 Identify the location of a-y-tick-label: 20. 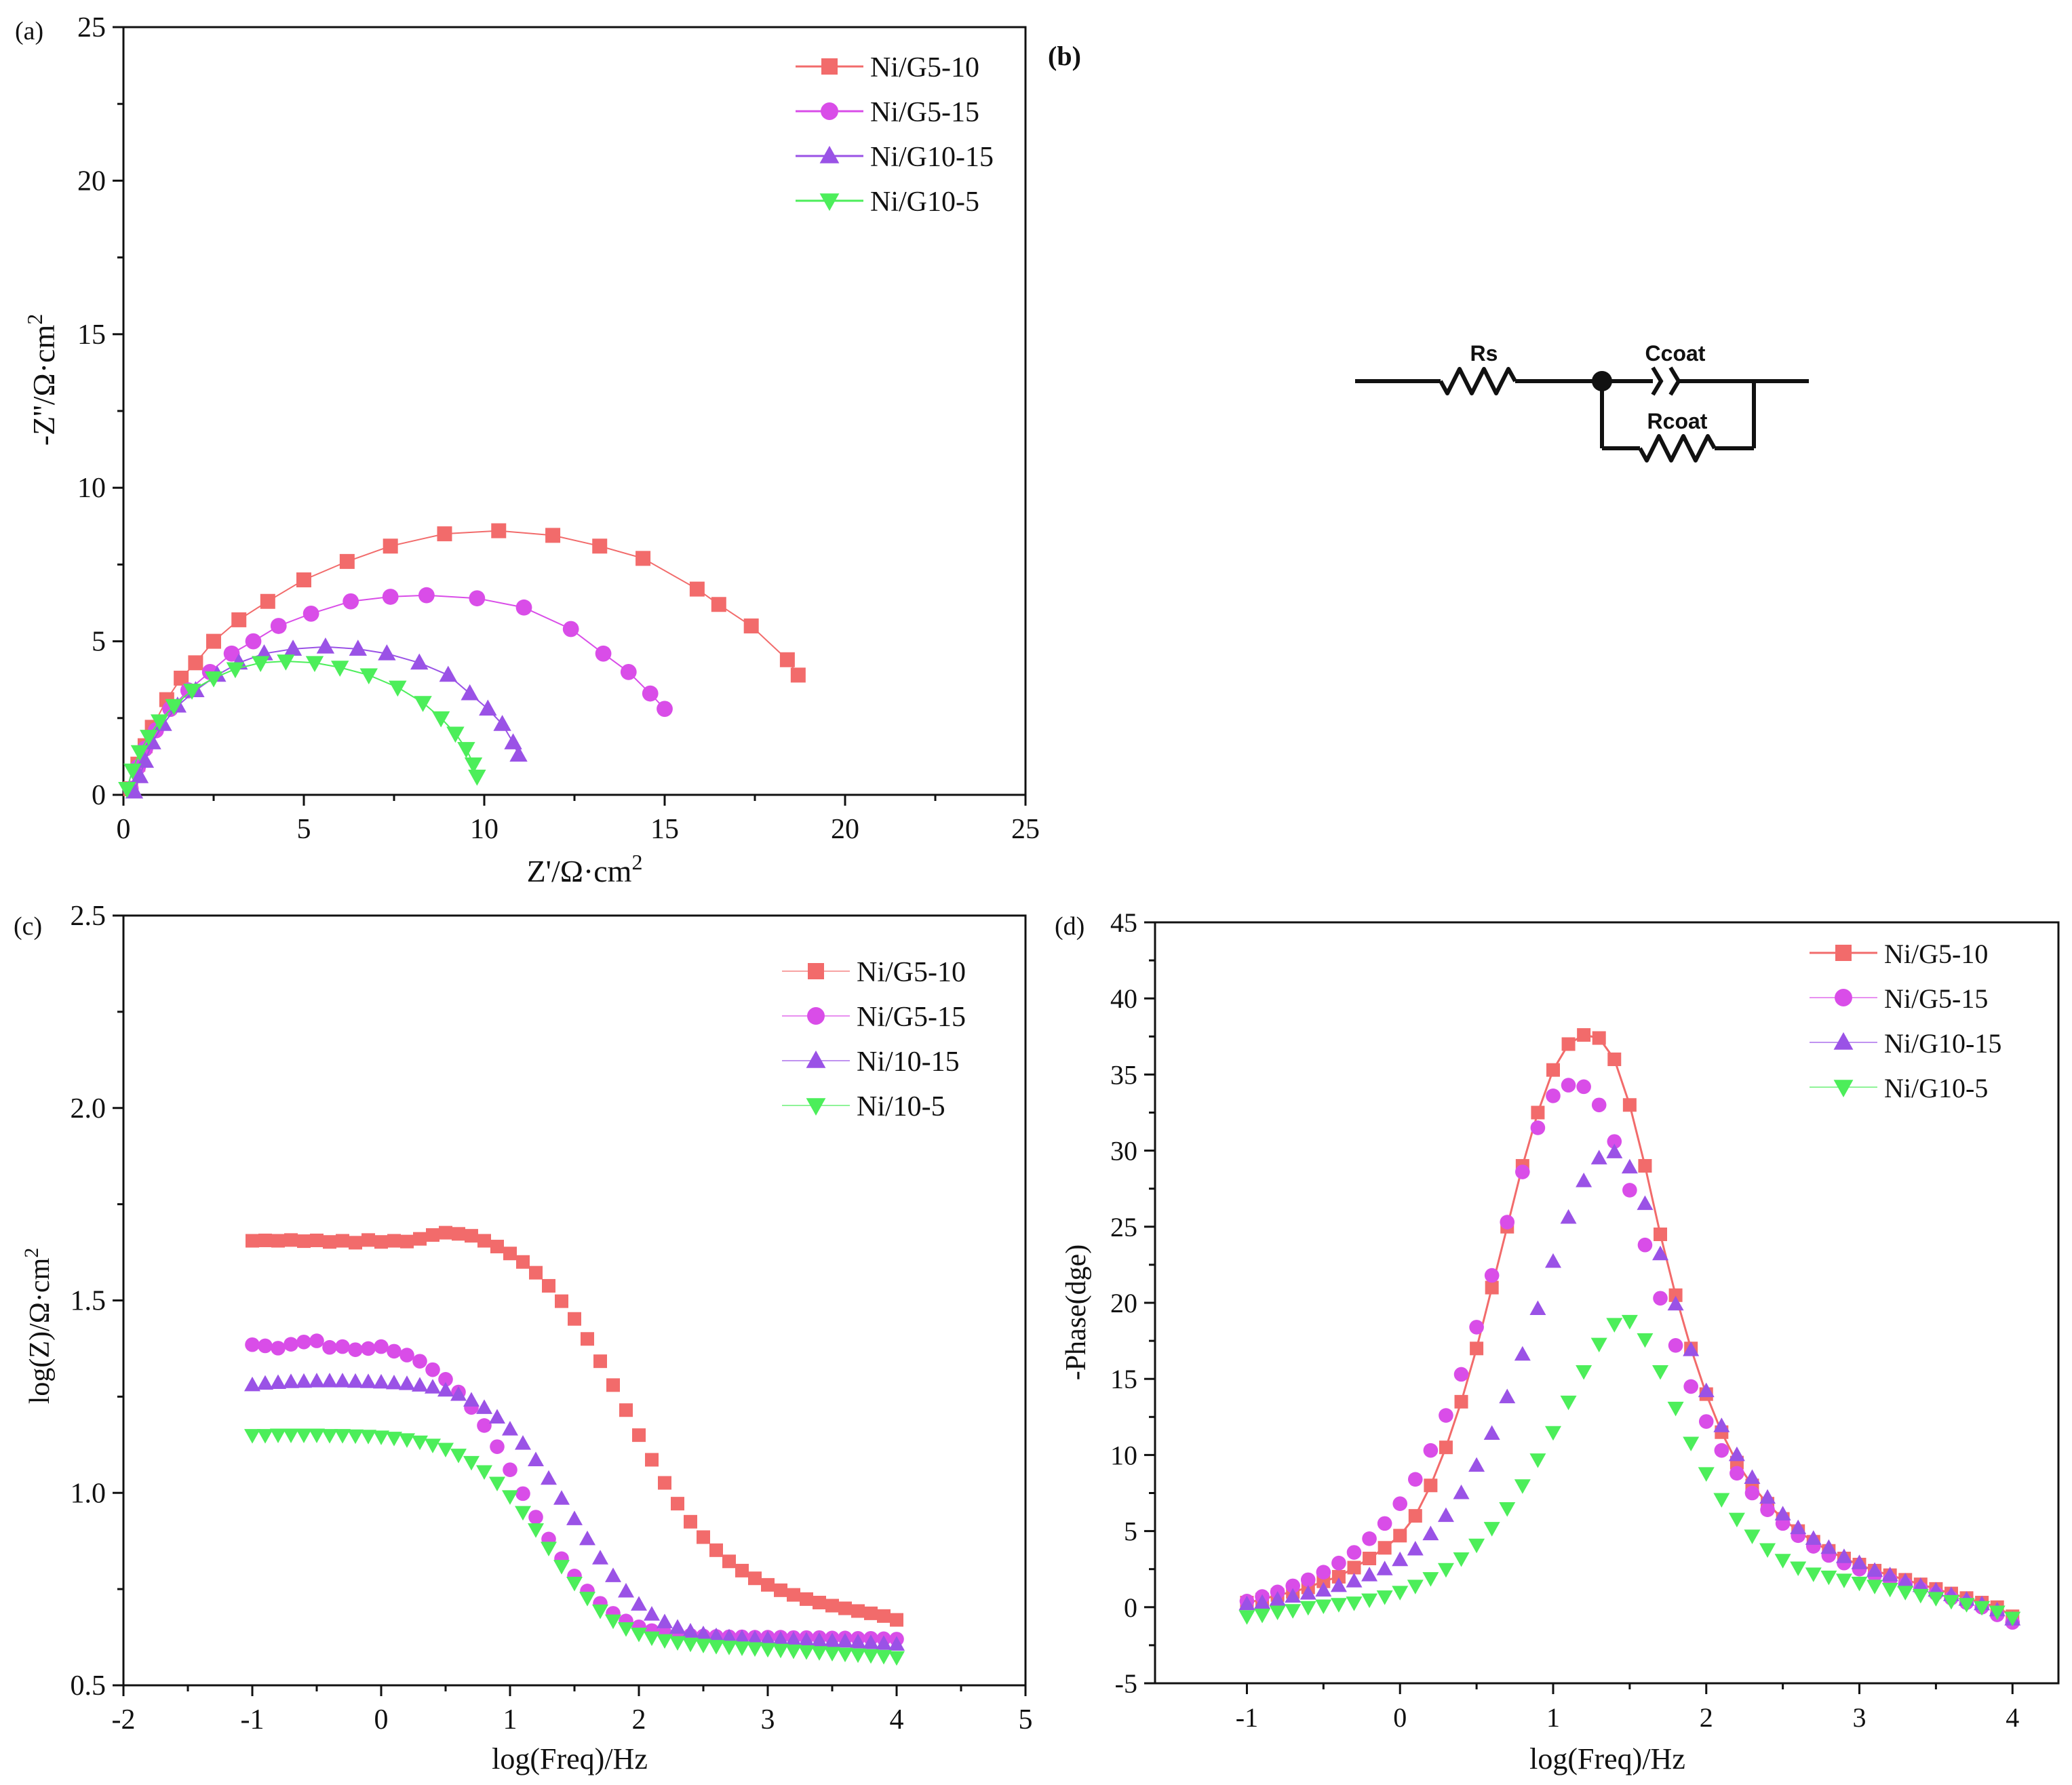
(91, 181).